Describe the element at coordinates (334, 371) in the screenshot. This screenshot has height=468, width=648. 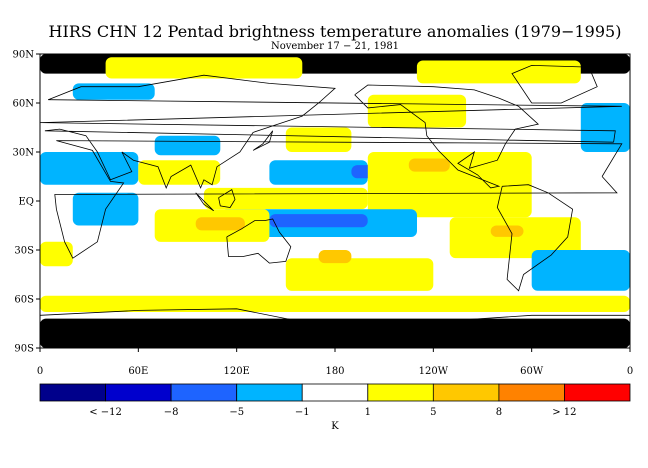
I see `x-tick-label: 180` at that location.